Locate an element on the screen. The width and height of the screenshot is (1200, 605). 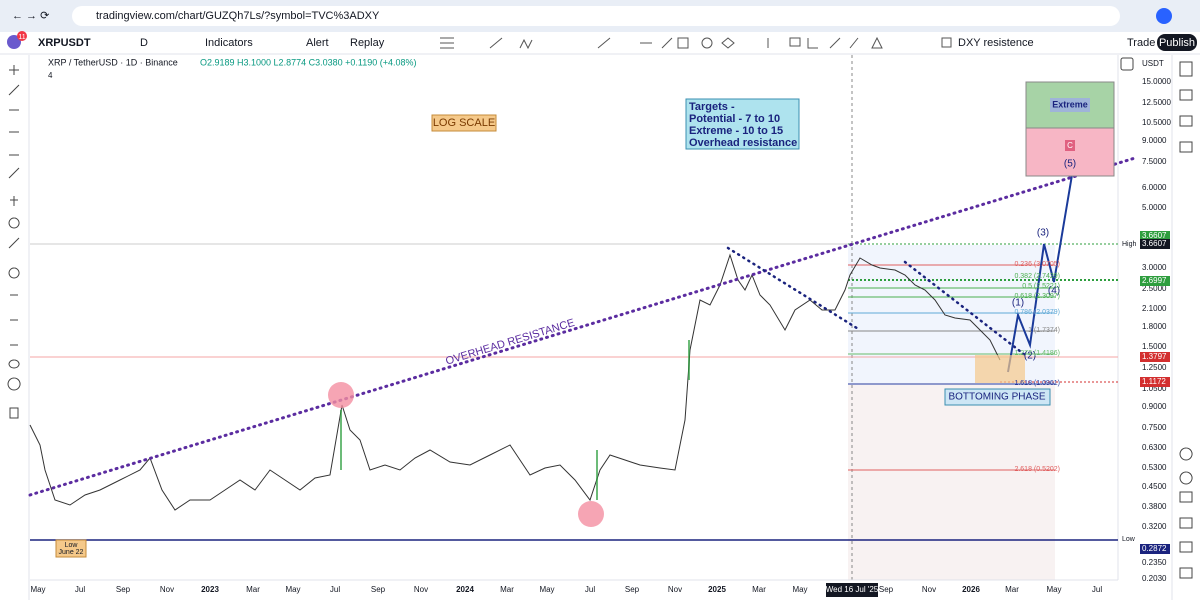
fib-label: 2.618 (0.5202) is located at coordinates (1037, 469).